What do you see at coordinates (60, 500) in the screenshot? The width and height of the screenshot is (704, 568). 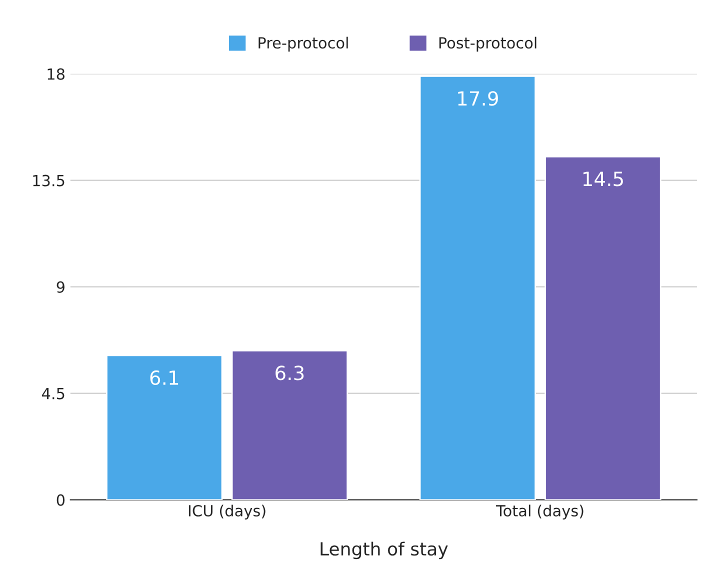 I see `y-tick-label: 0` at bounding box center [60, 500].